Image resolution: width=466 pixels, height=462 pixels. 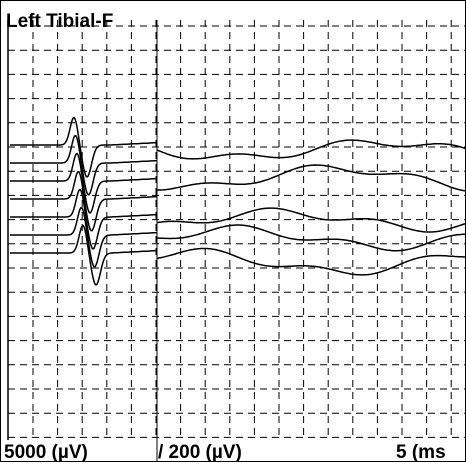 What do you see at coordinates (421, 452) in the screenshot?
I see `time-scale: 5 (ms` at bounding box center [421, 452].